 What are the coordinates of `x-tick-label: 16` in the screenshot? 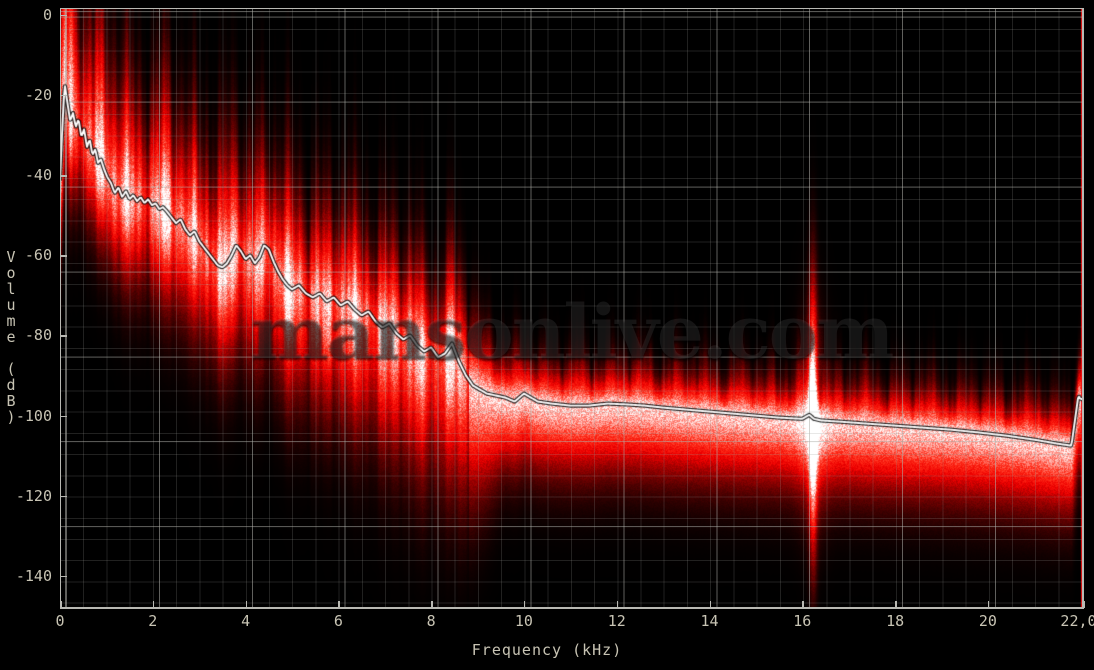 It's located at (802, 621).